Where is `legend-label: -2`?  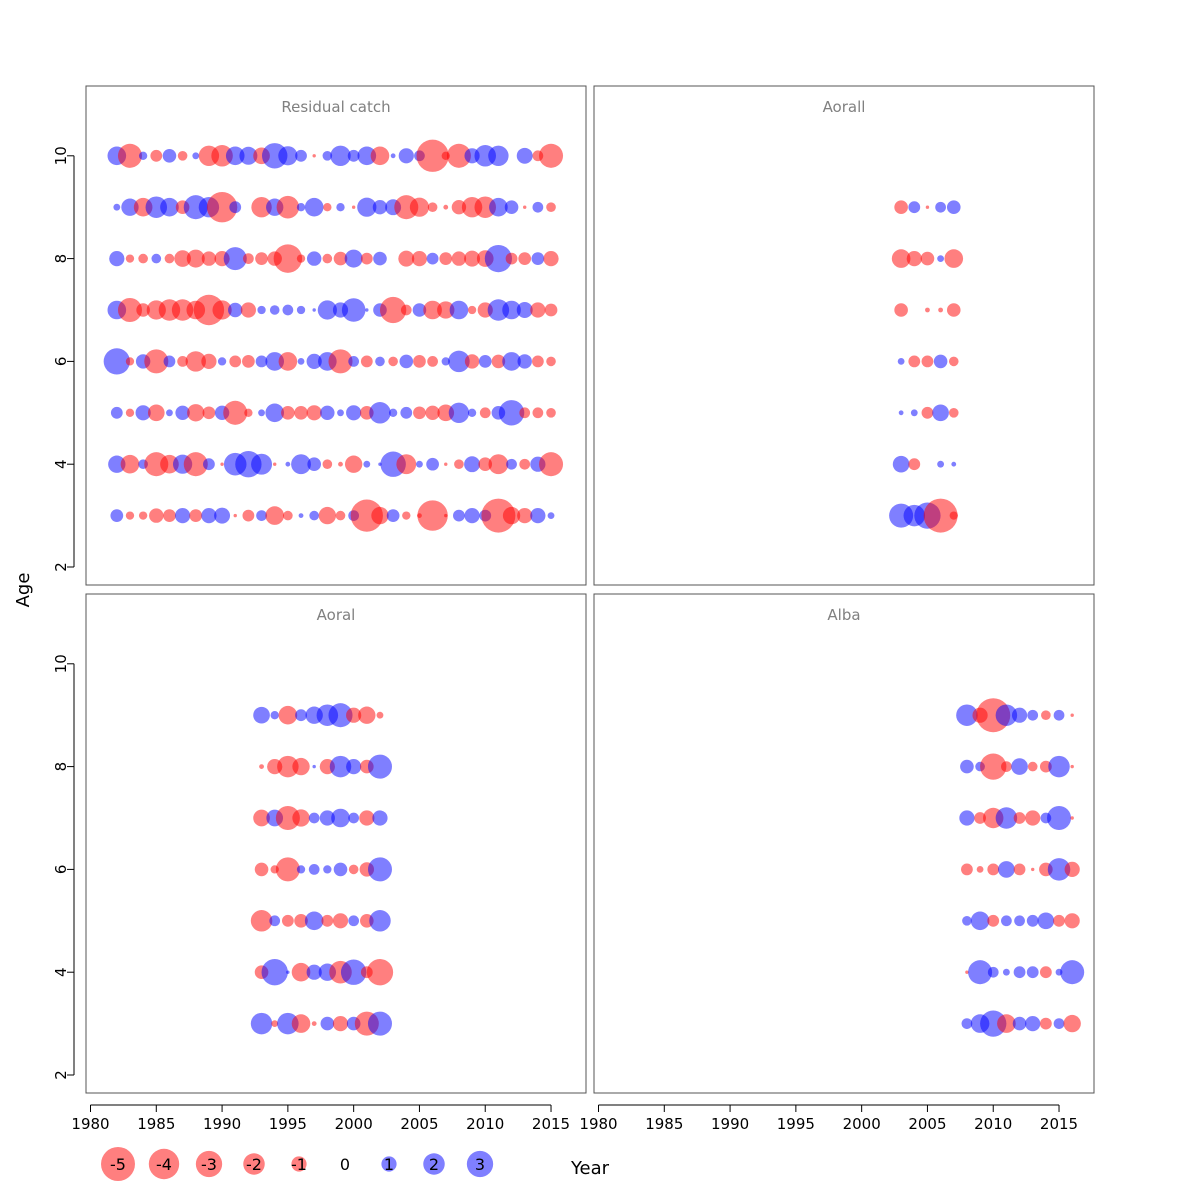
legend-label: -2 is located at coordinates (254, 1164).